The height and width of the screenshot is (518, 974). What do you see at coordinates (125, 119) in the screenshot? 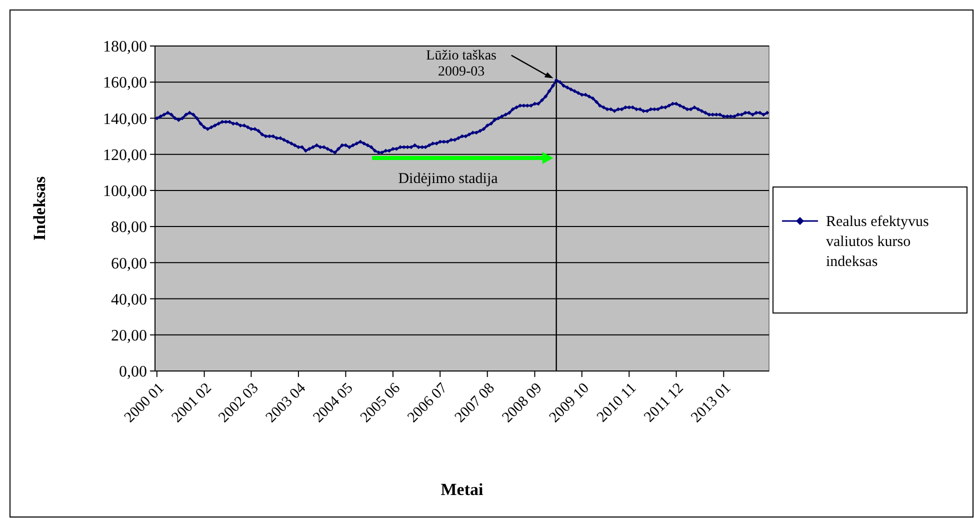
I see `y-tick-label: 140,00` at bounding box center [125, 119].